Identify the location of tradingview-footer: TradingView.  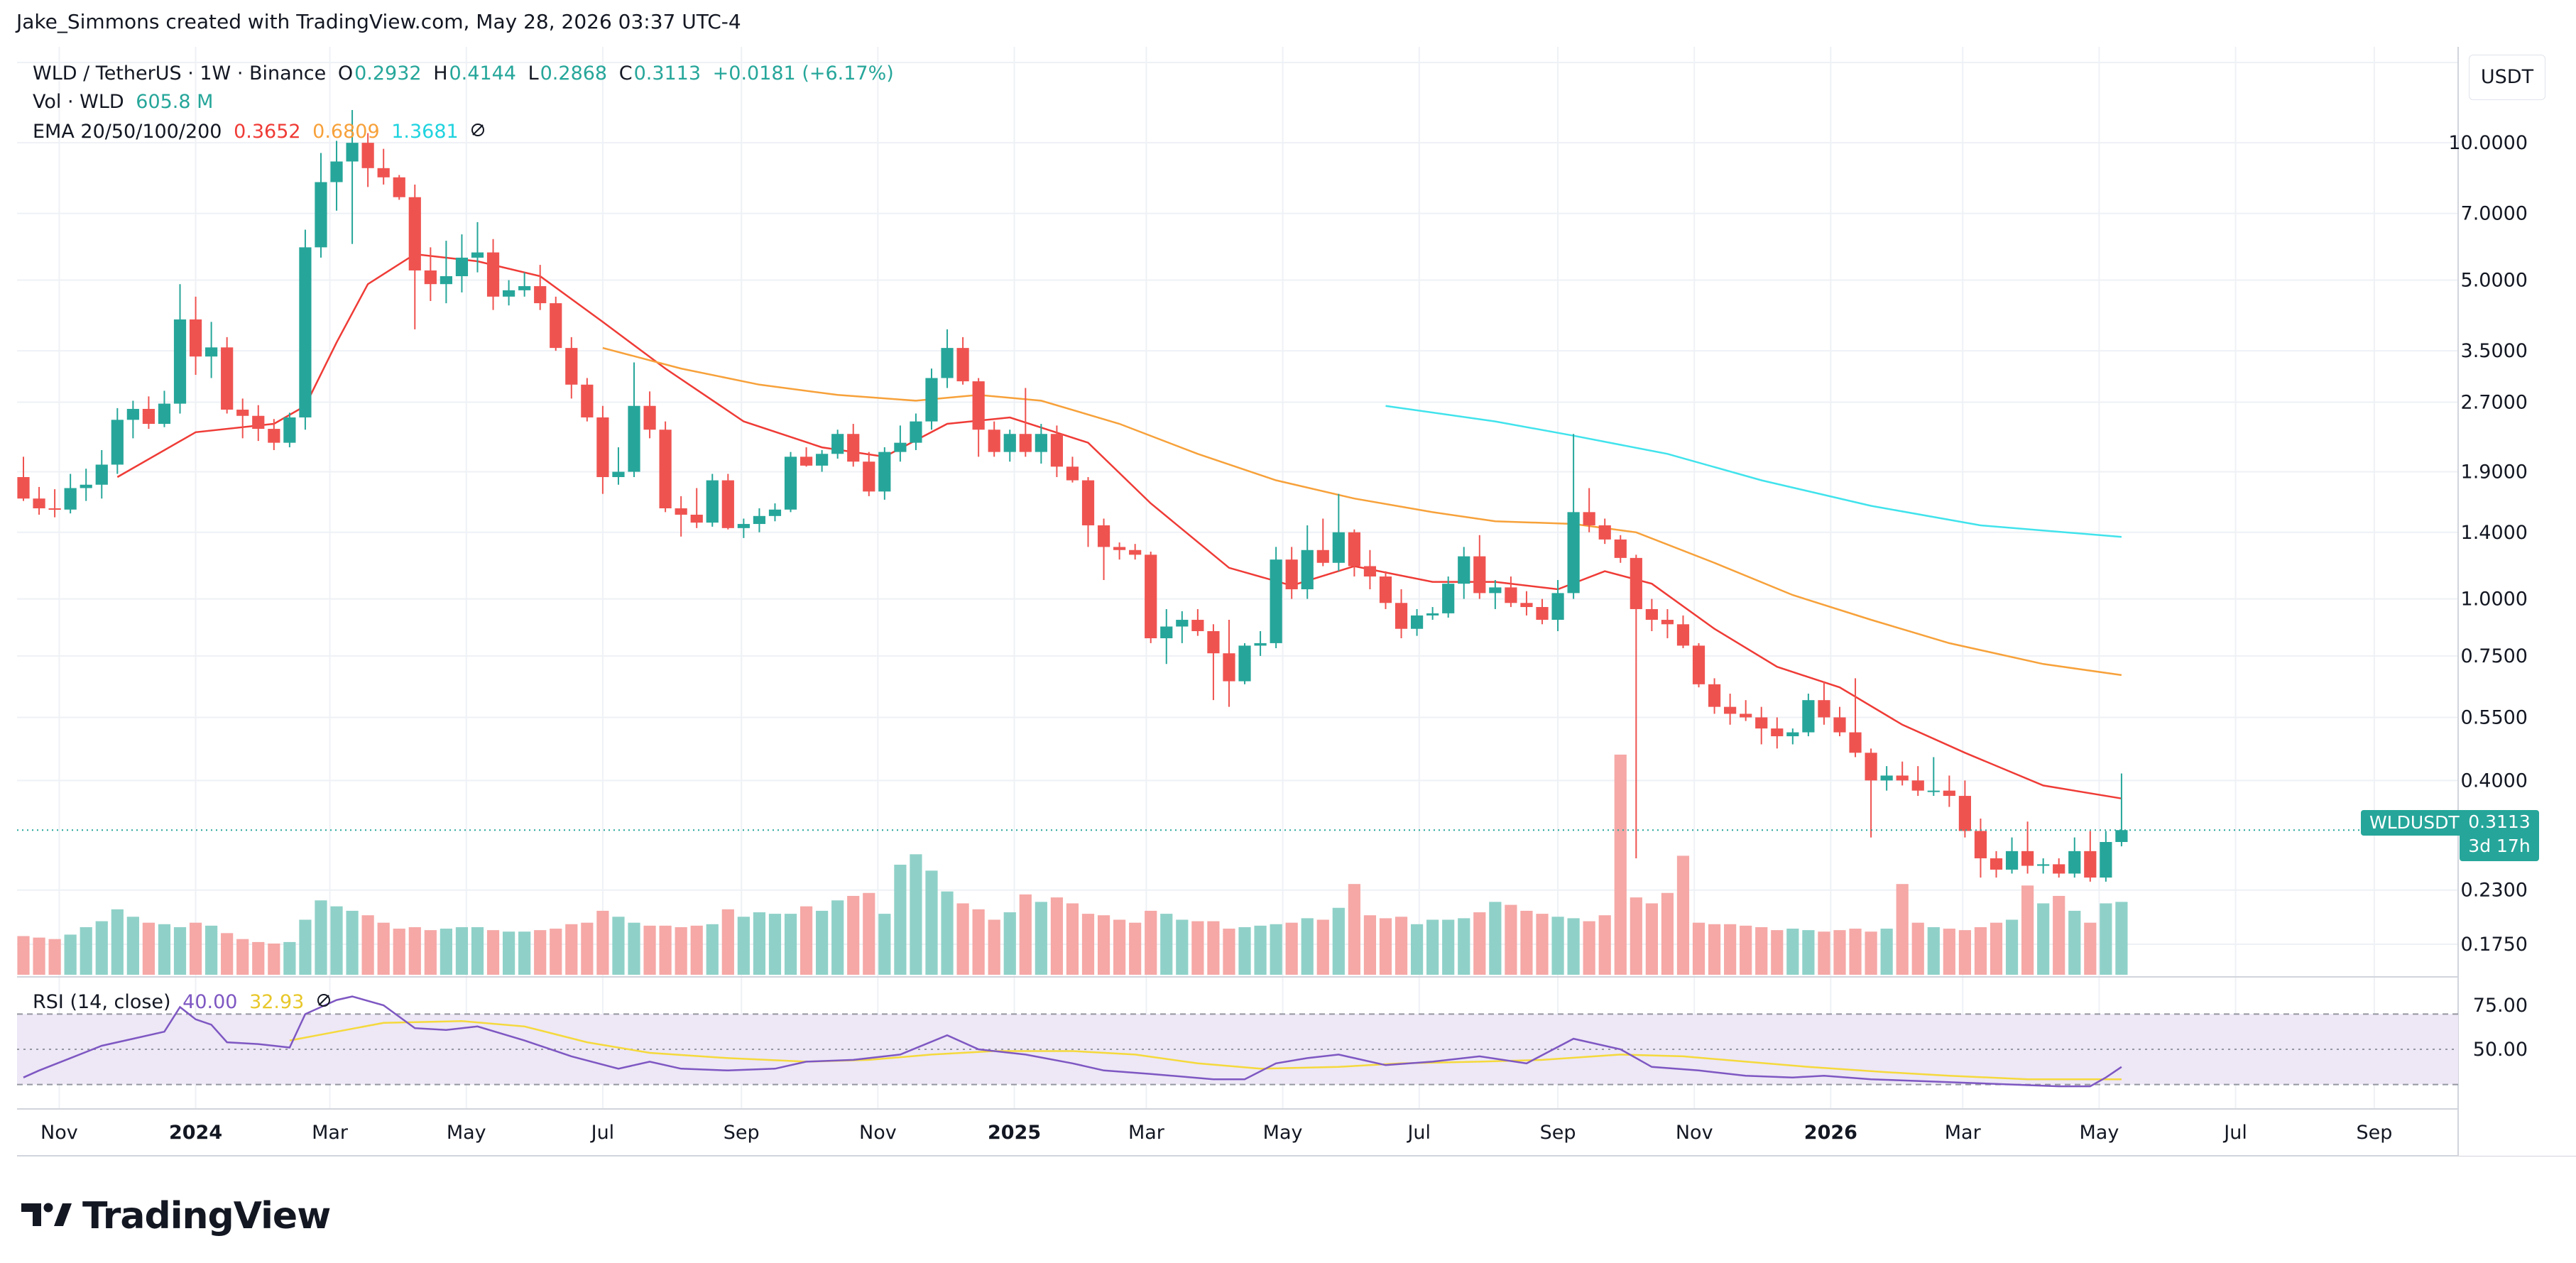
(175, 1216).